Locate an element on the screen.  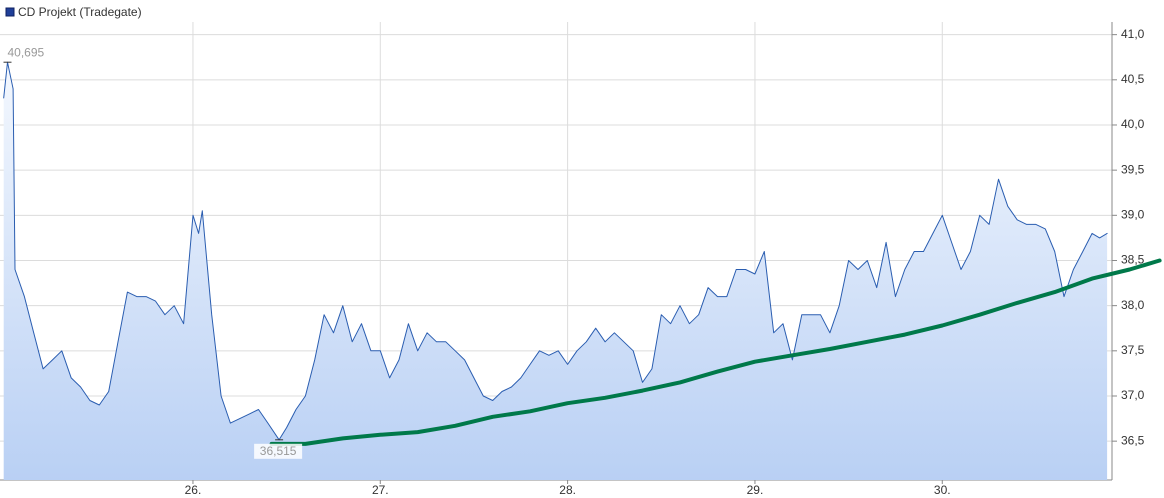
max-label: 40,695 is located at coordinates (25, 52).